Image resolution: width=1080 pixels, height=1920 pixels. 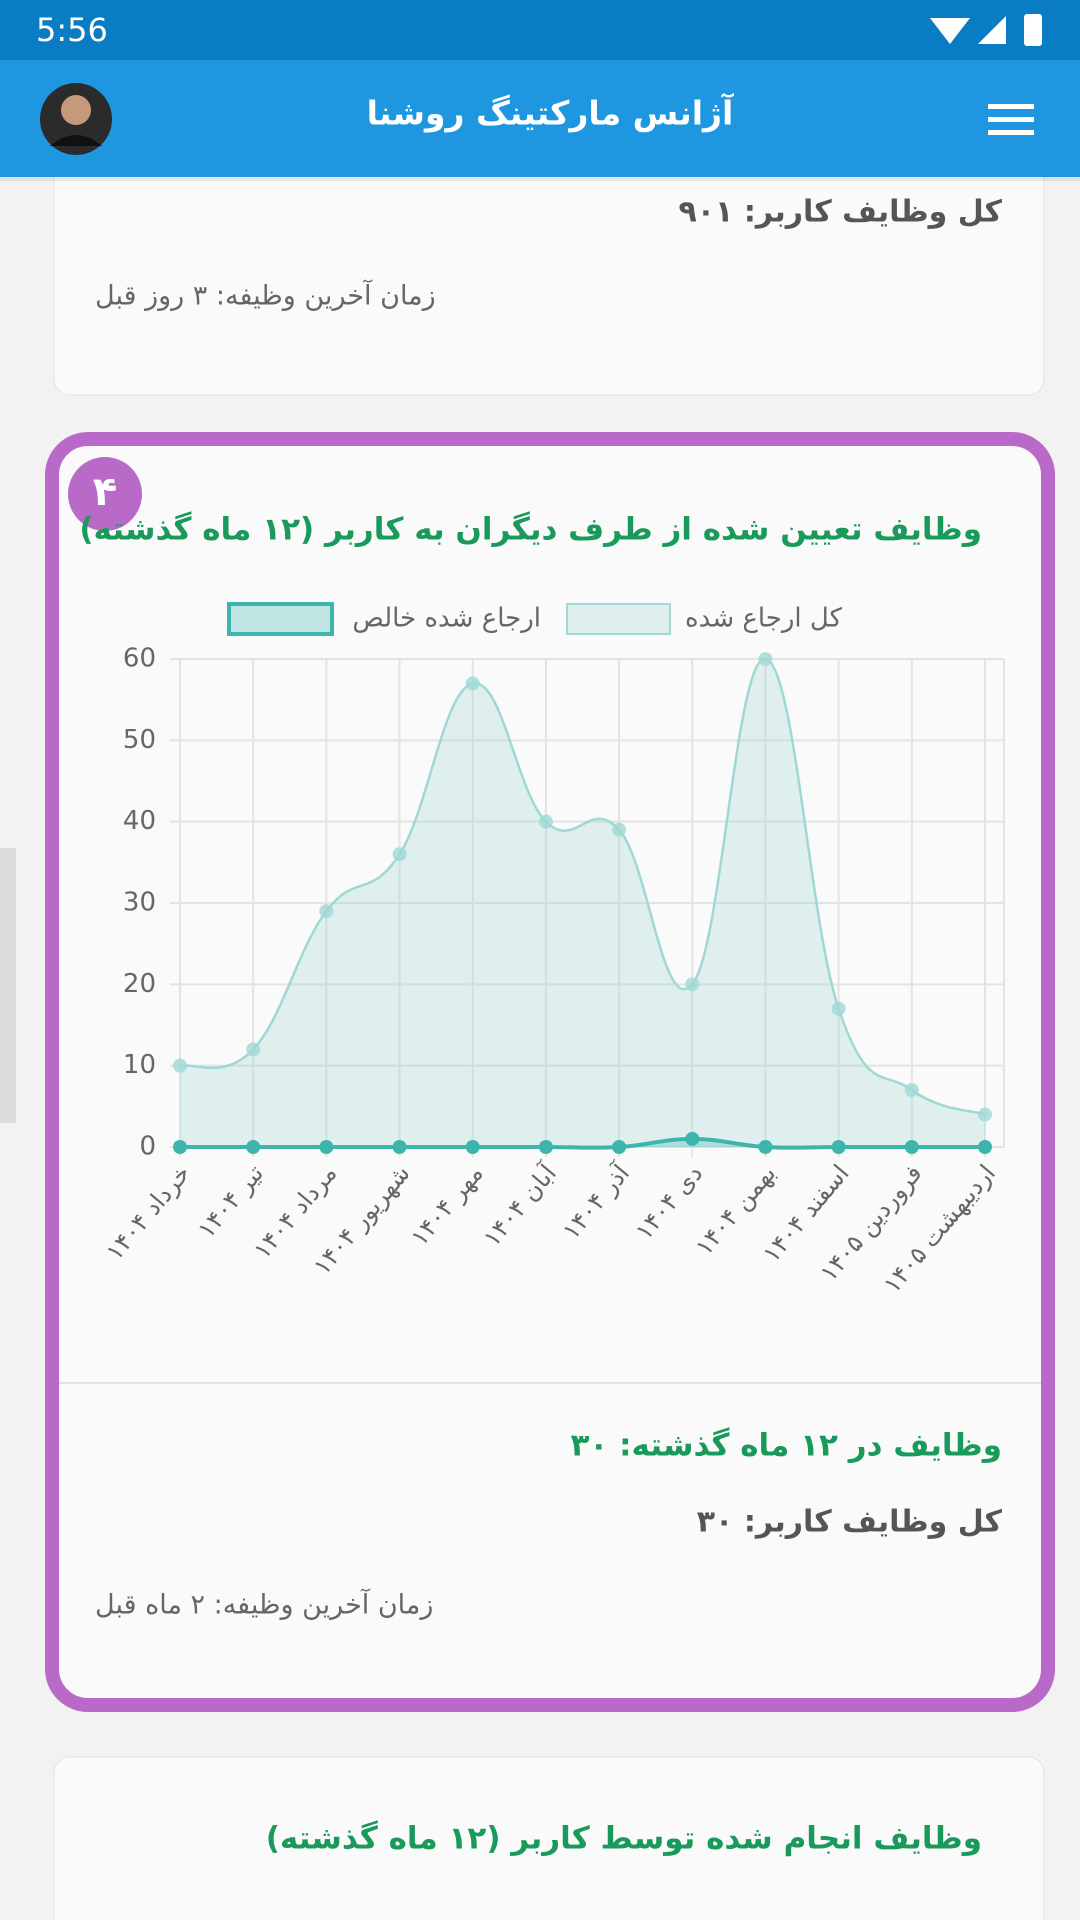 What do you see at coordinates (583, 1143) in the screenshot?
I see `line` at bounding box center [583, 1143].